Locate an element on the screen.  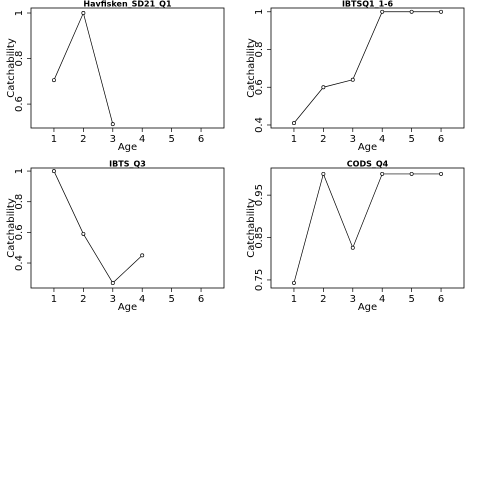
panel: CODS_Q4 1 2 3 4 5 6 0.75 0.85 0.95 Age Catchability is located at coordinates (355, 236).